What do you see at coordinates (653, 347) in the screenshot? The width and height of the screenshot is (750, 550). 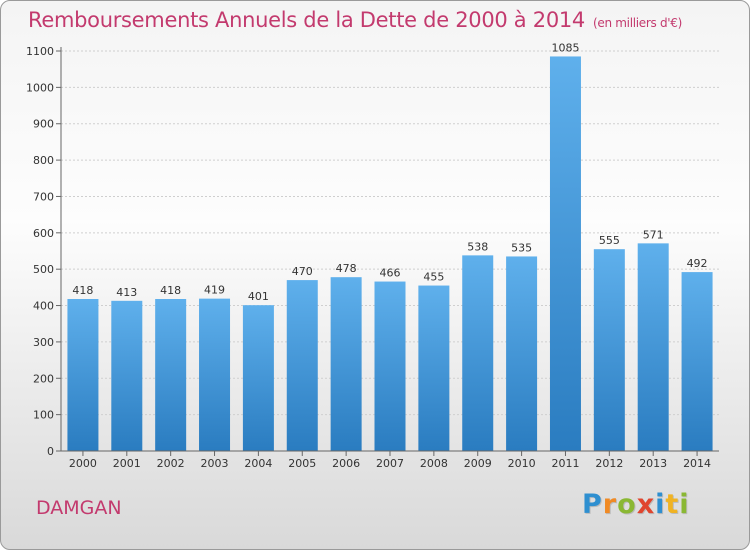 I see `bar-2013` at bounding box center [653, 347].